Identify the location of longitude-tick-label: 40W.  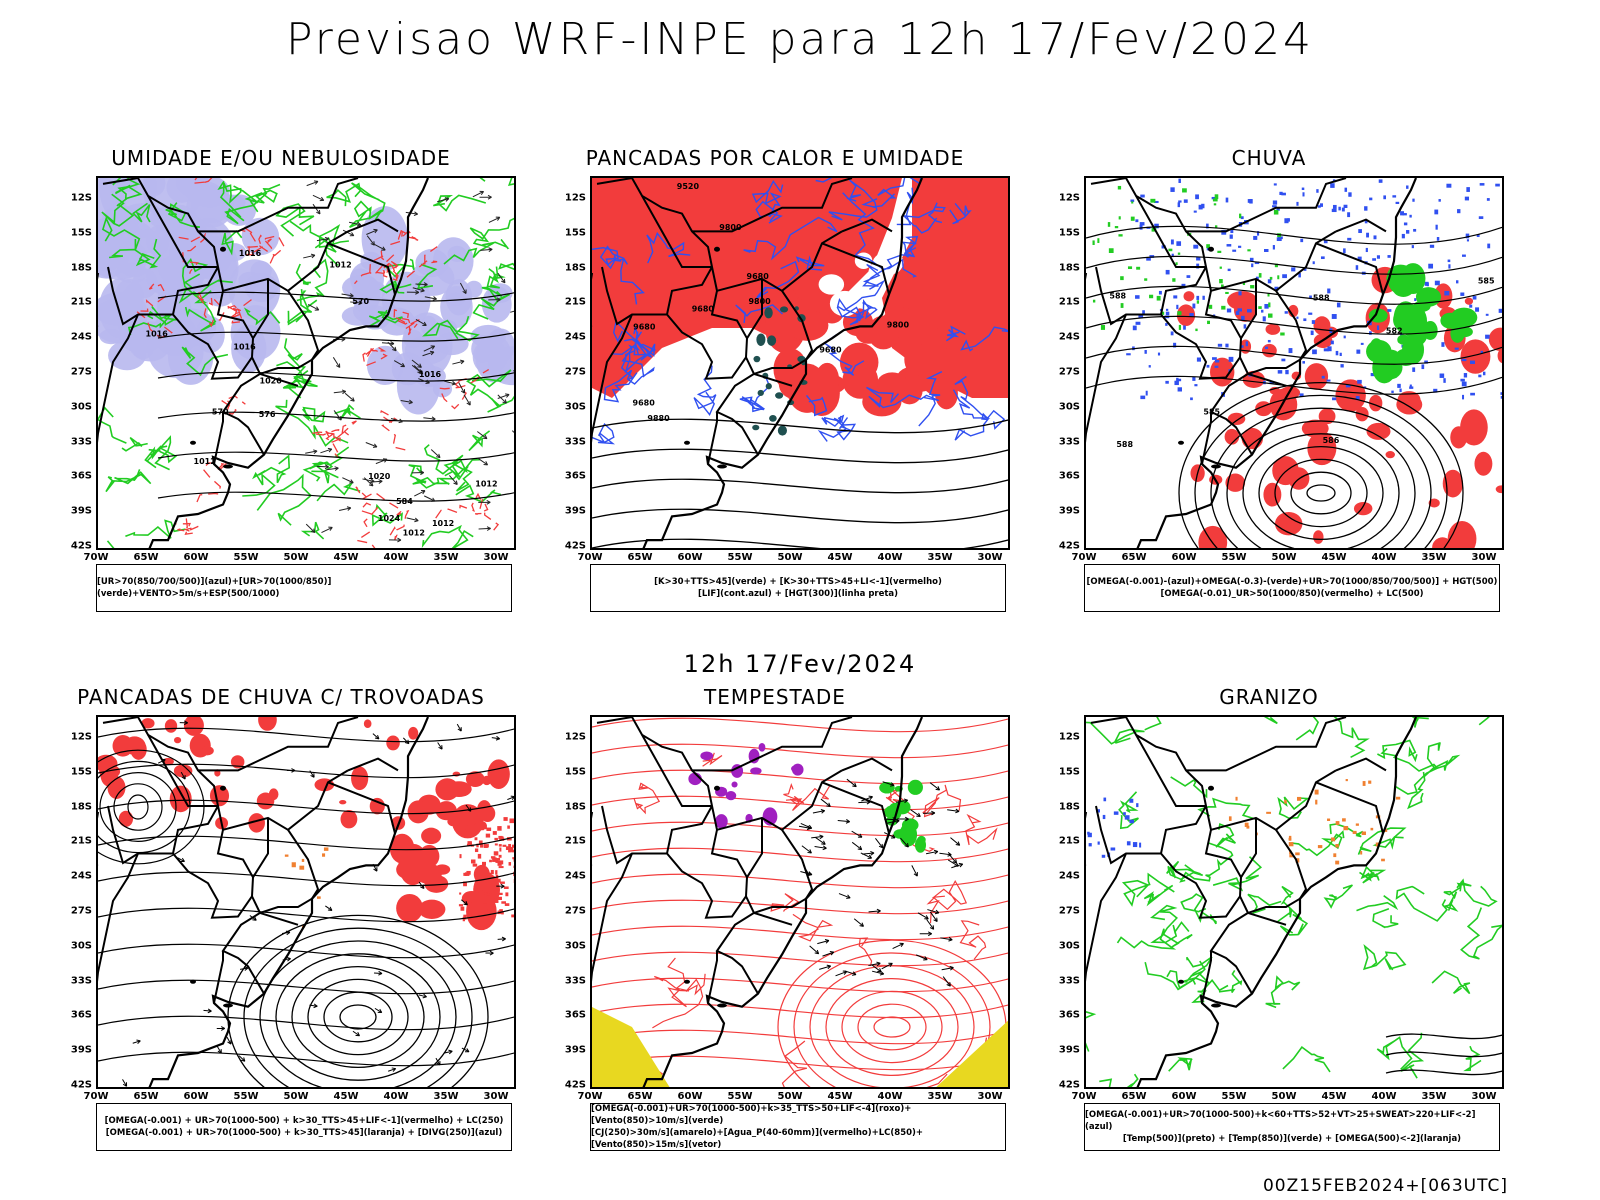
(890, 1096).